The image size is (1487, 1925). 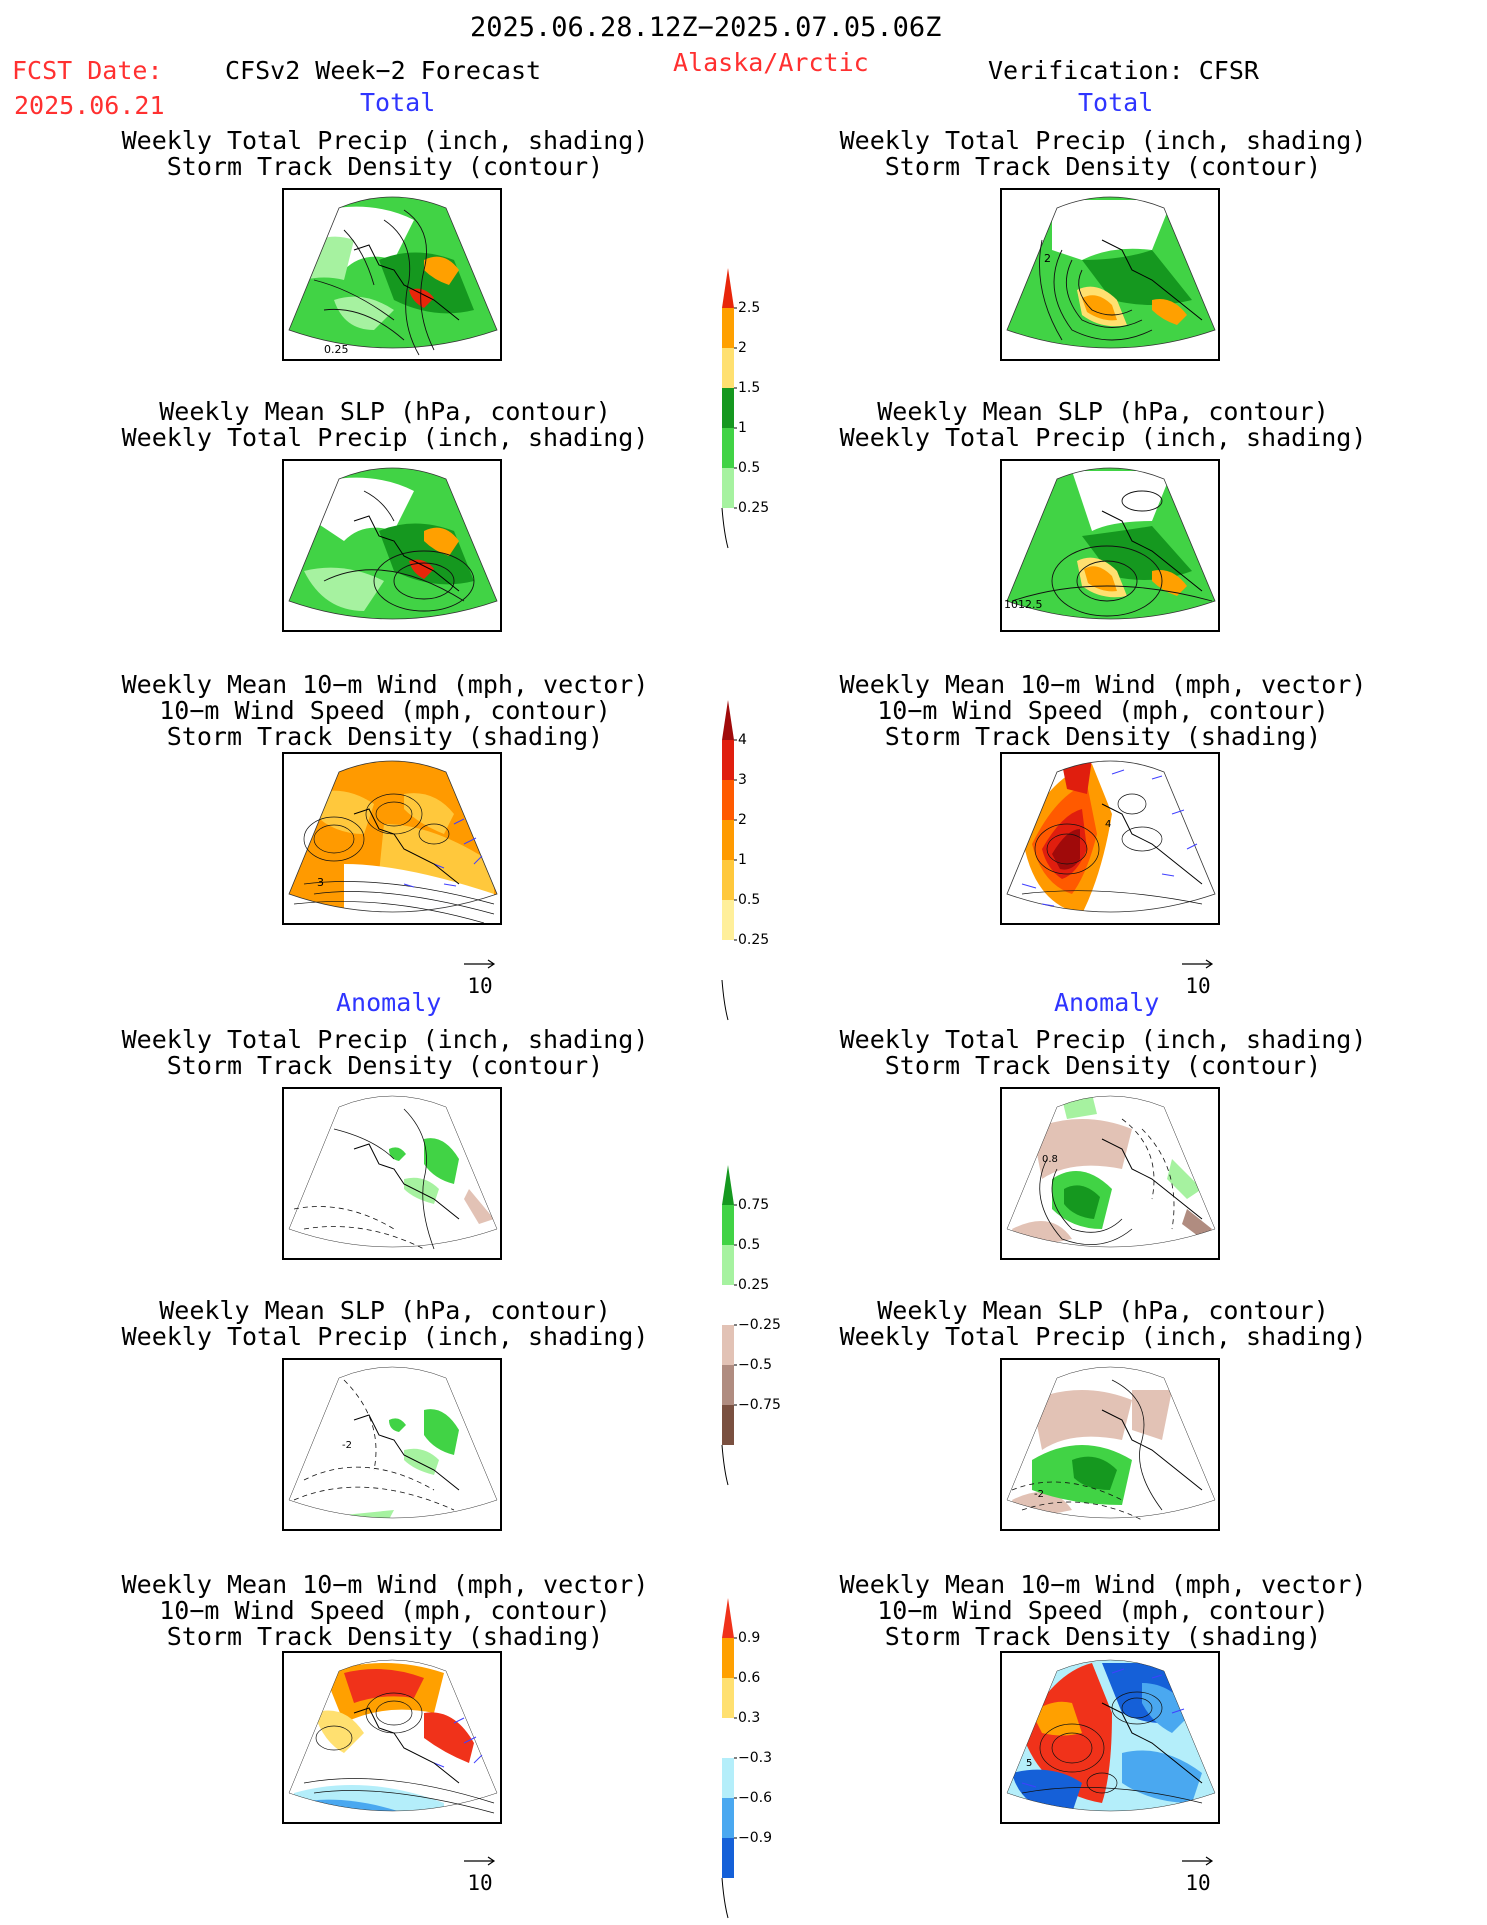 What do you see at coordinates (320, 882) in the screenshot?
I see `contour-label: 3` at bounding box center [320, 882].